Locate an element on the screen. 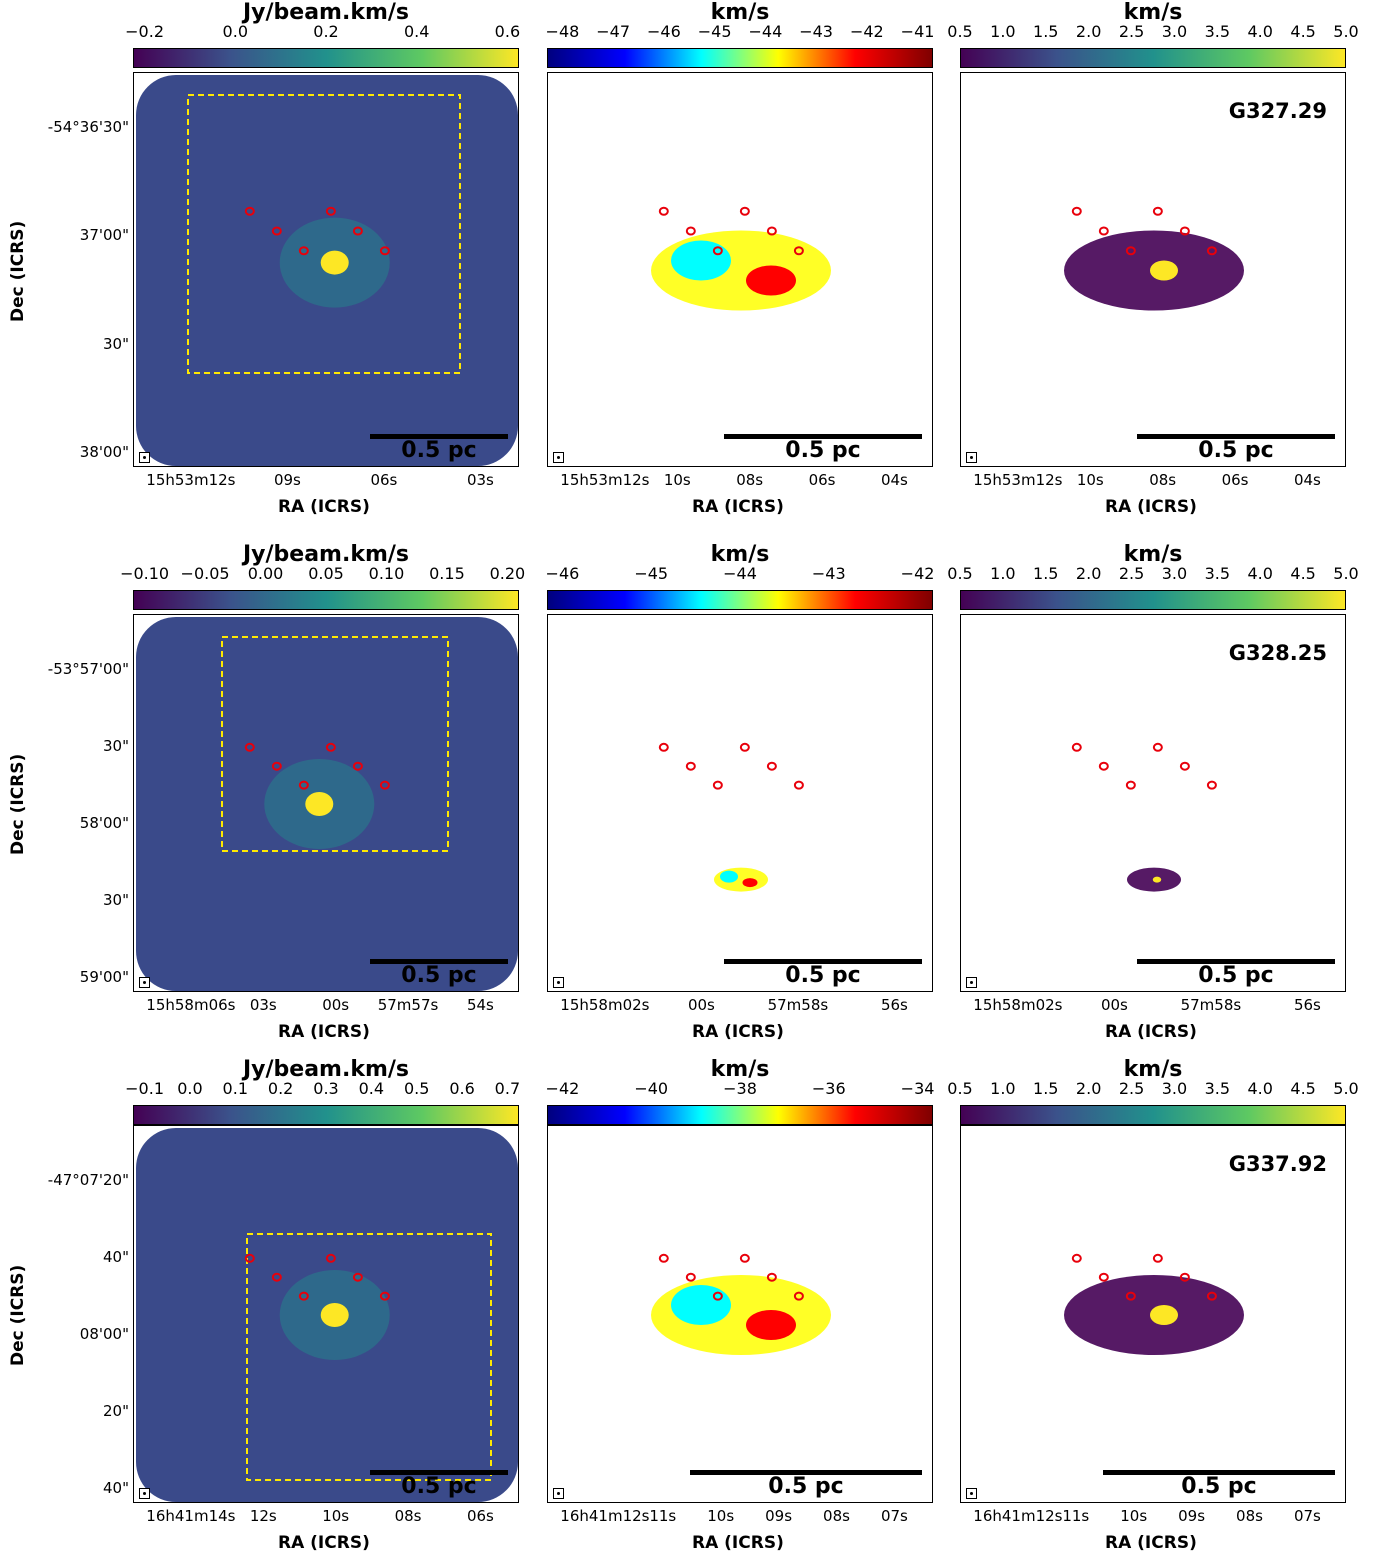 The image size is (1389, 1568). colorbar-tick-label: 2.5 is located at coordinates (1131, 573).